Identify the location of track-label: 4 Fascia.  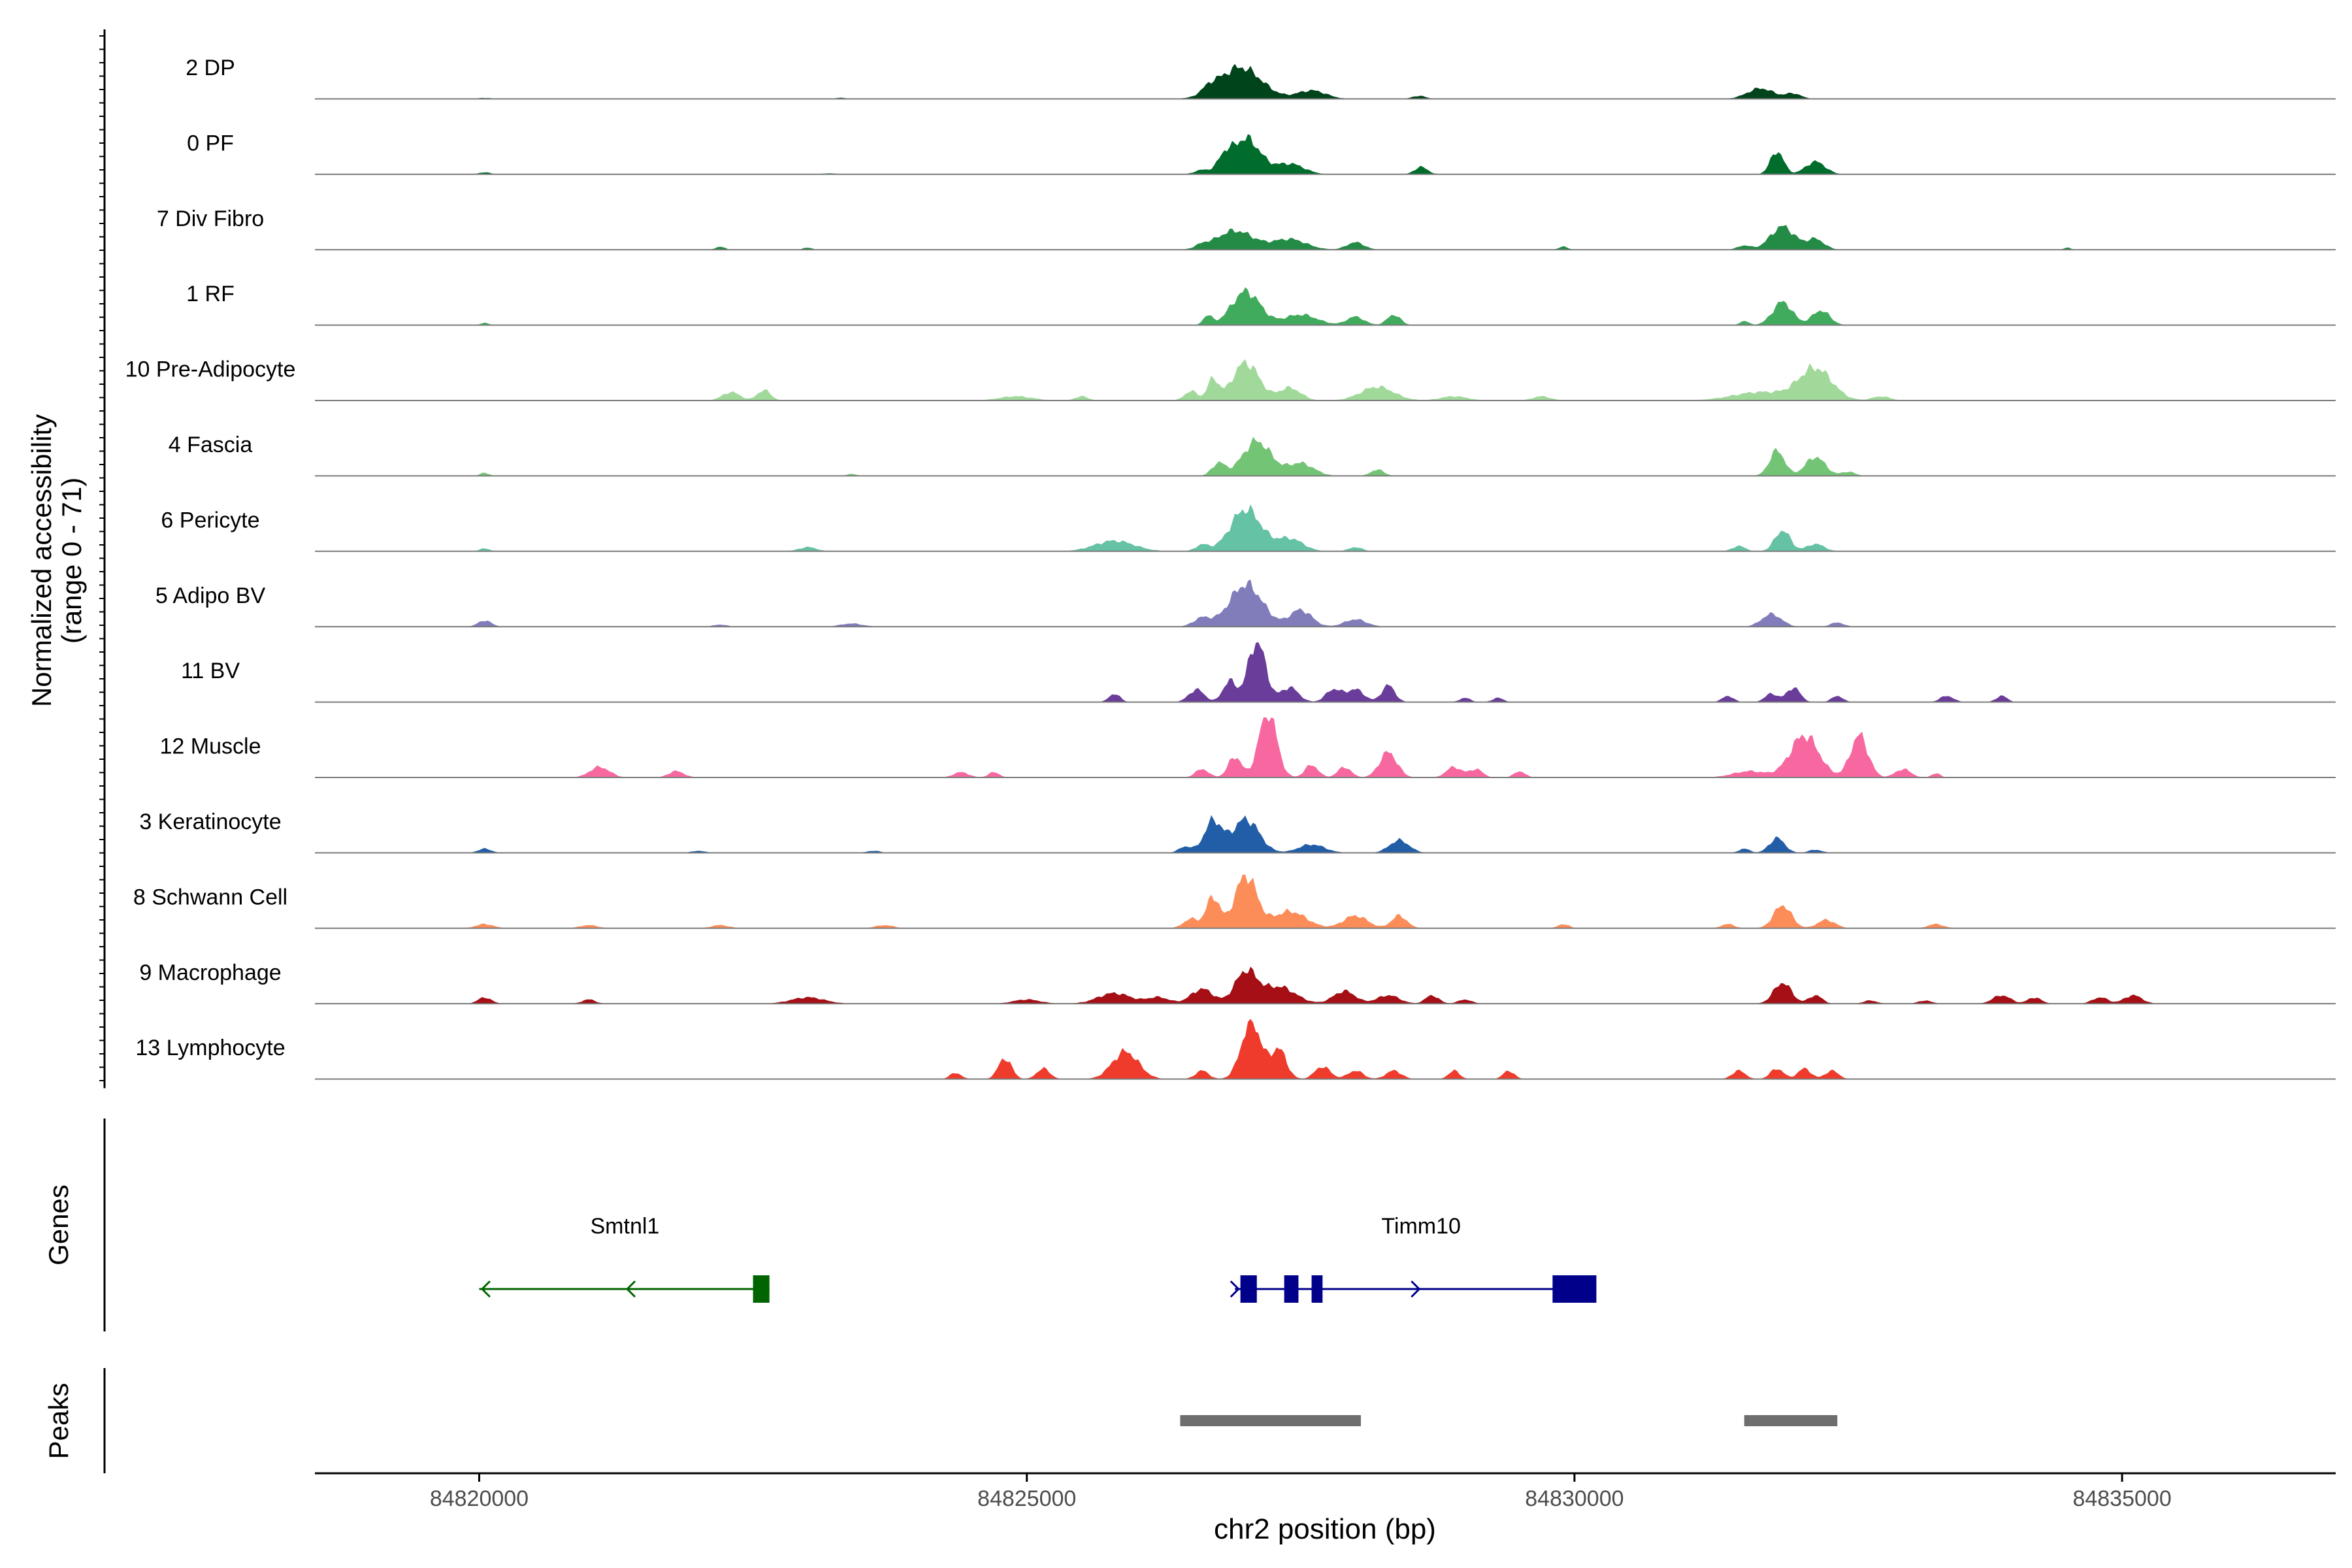
(211, 445).